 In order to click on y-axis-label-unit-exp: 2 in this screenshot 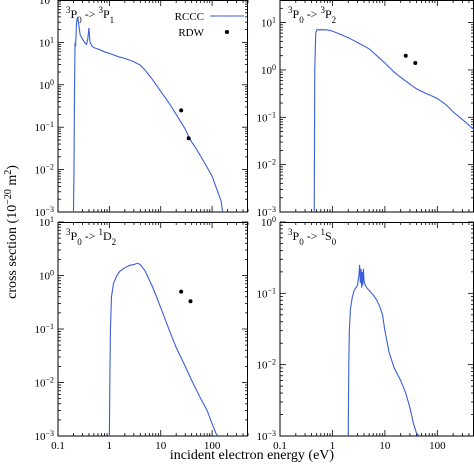, I will do `click(8, 172)`.